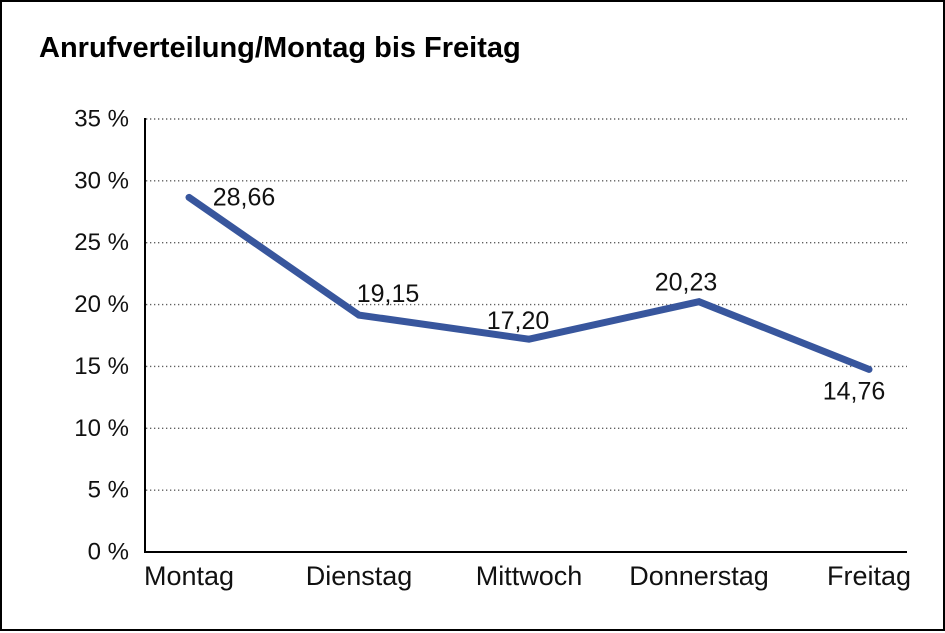 The image size is (945, 633). Describe the element at coordinates (854, 391) in the screenshot. I see `data-value-label: 14,76` at that location.